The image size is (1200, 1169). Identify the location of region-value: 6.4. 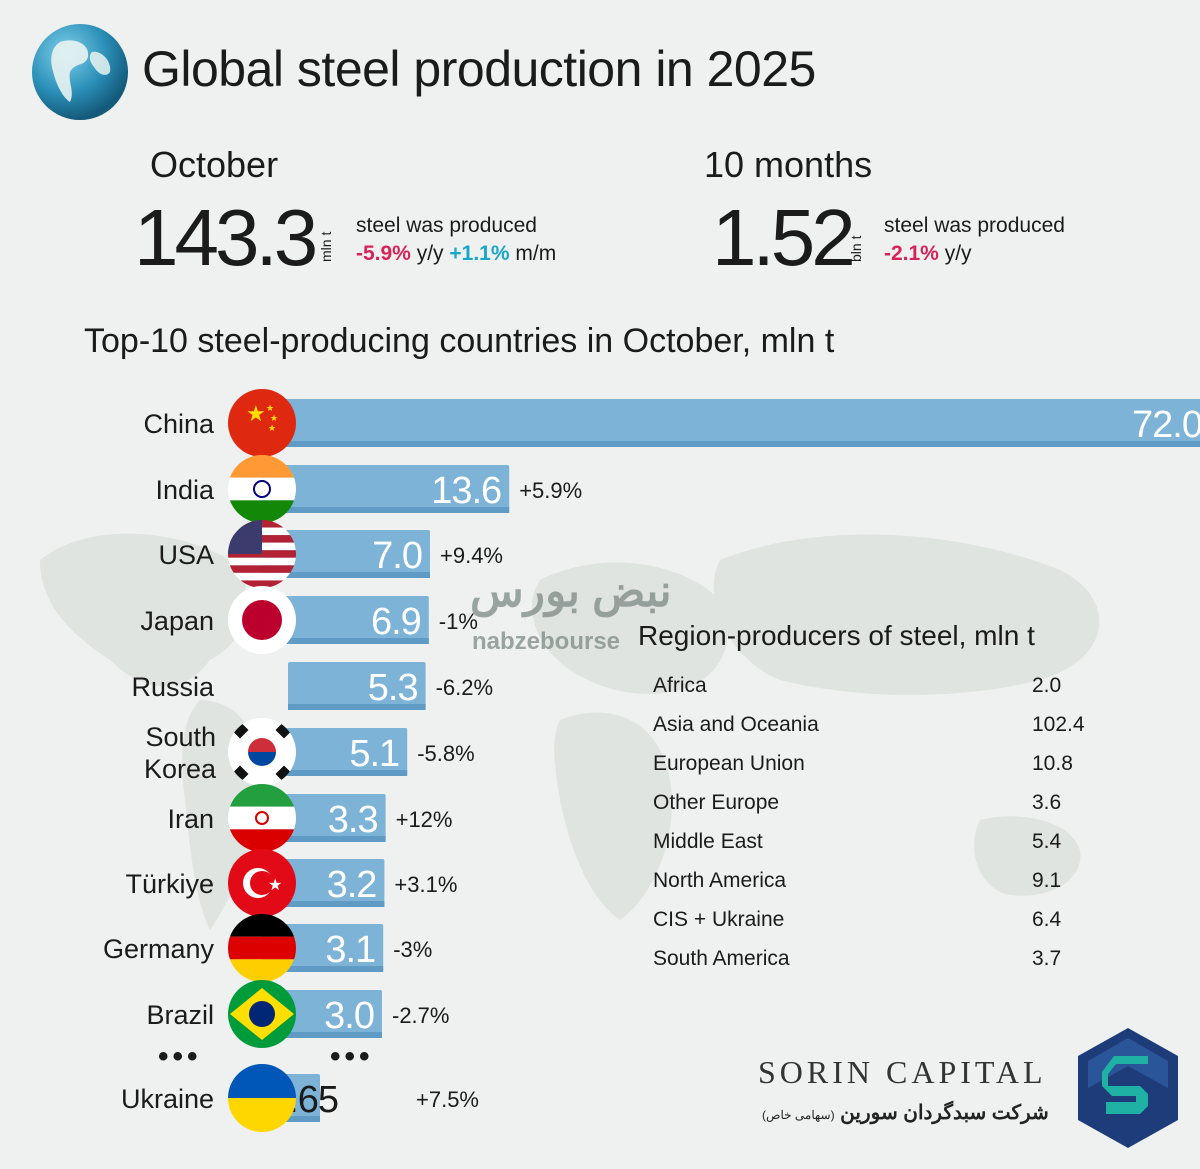
(1047, 919).